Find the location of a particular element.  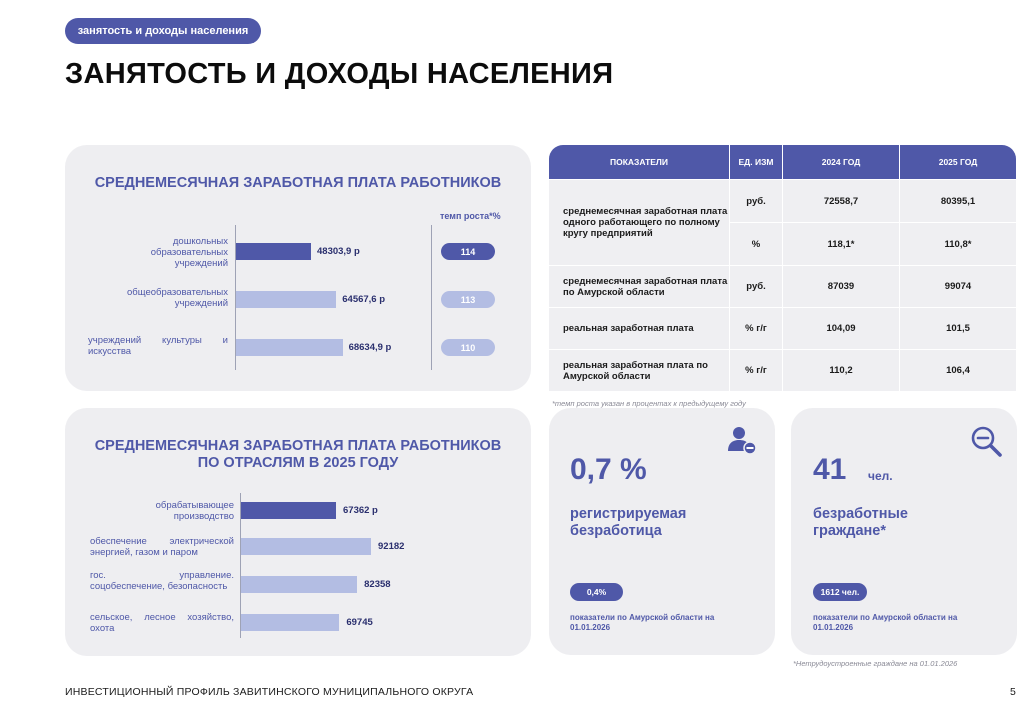

page-number: 5 is located at coordinates (1013, 692).